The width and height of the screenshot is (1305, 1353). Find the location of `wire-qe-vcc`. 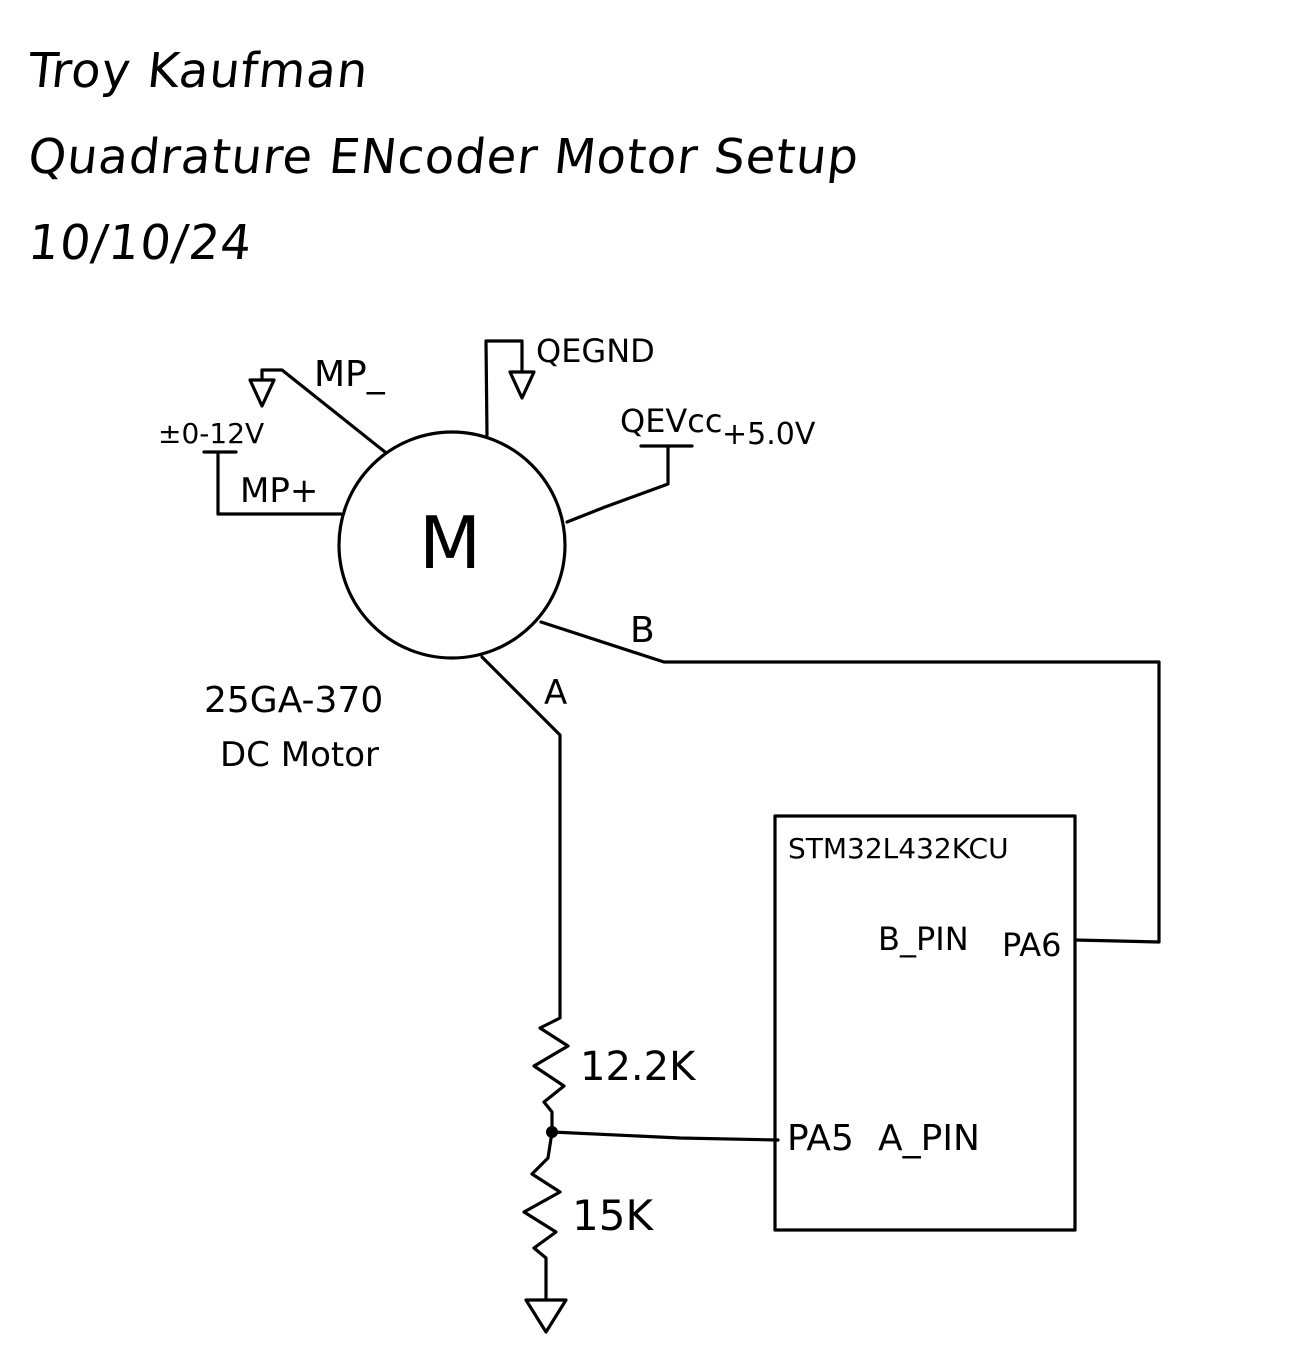

wire-qe-vcc is located at coordinates (617, 484).